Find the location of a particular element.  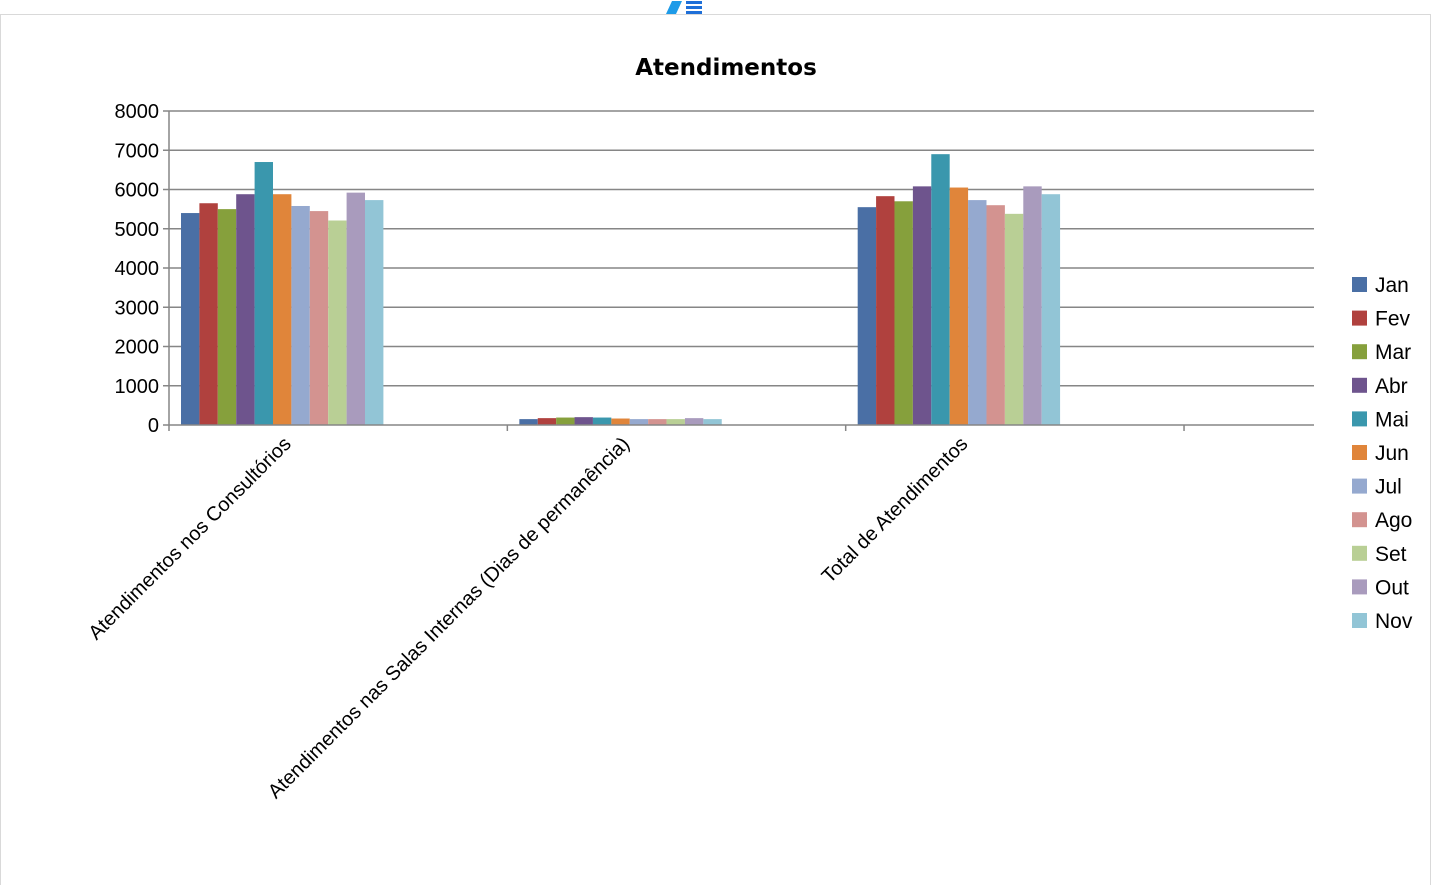

legend-swatch-abr is located at coordinates (1359, 385).